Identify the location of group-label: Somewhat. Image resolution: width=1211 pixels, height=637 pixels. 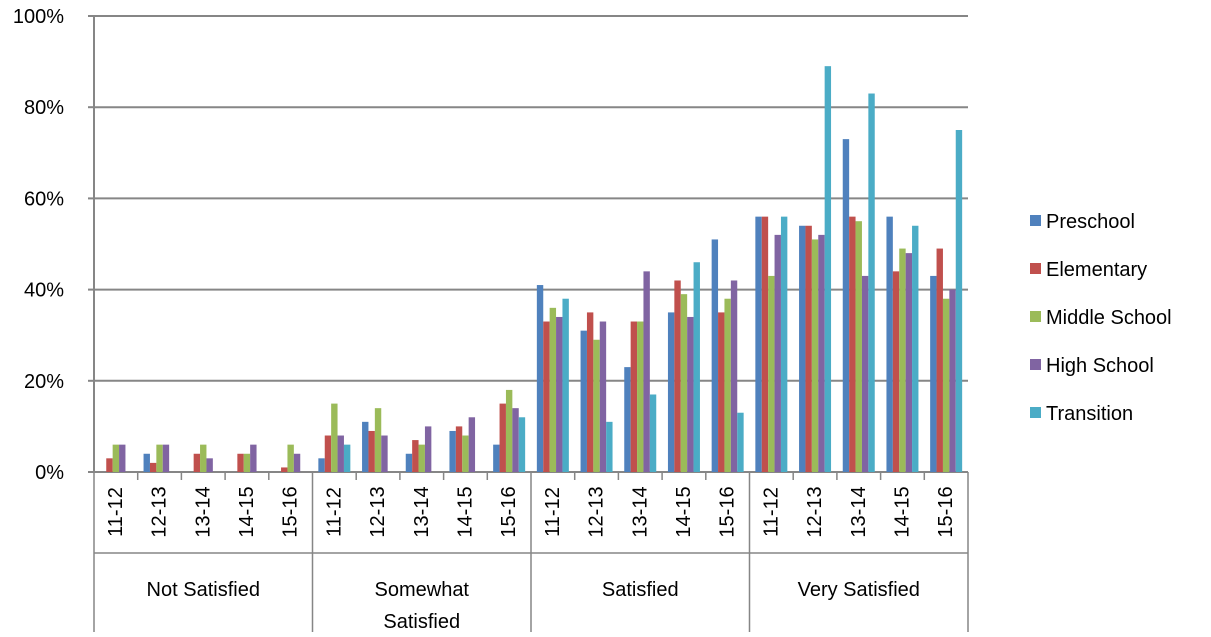
(422, 590).